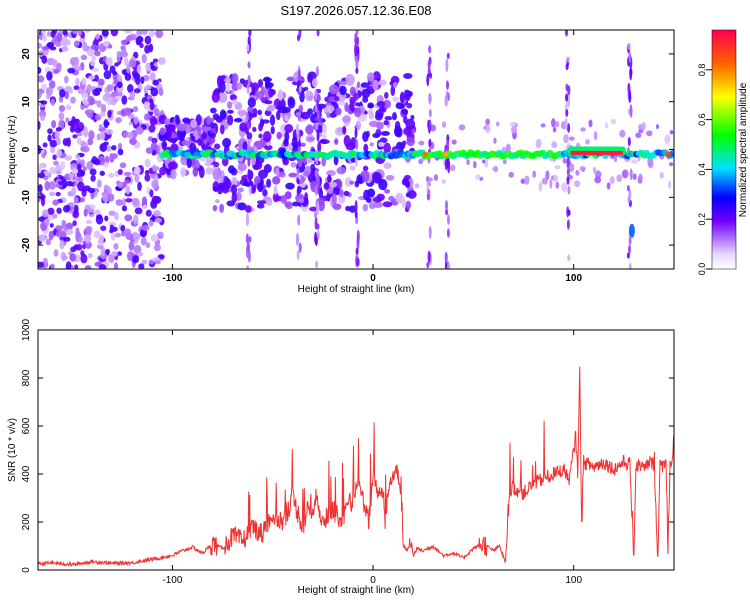 This screenshot has width=750, height=600. I want to click on y-tick-label: 10, so click(26, 102).